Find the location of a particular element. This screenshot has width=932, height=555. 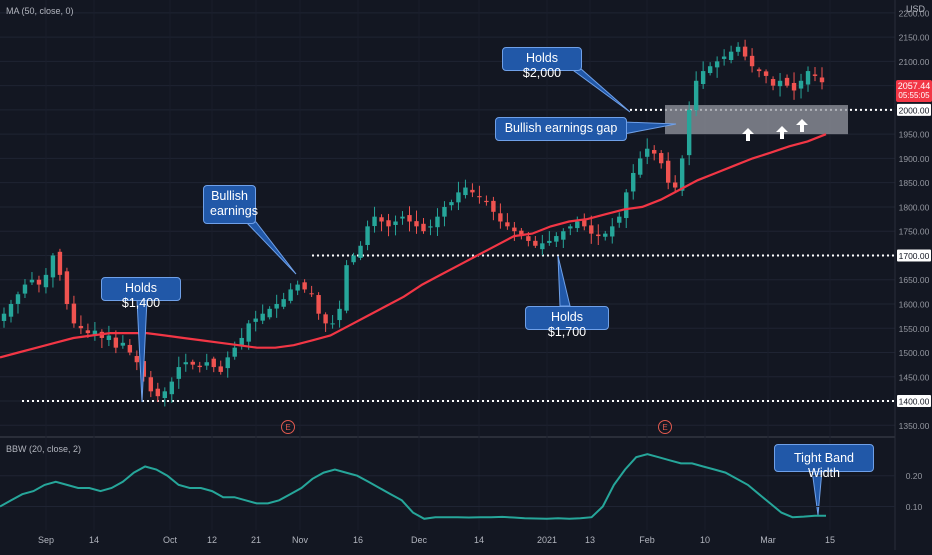

time-axis: Sep 14 Oct 12 21 Nov 16 Dec 14 2021 13 Feb 10 Mar 15 is located at coordinates (436, 540).